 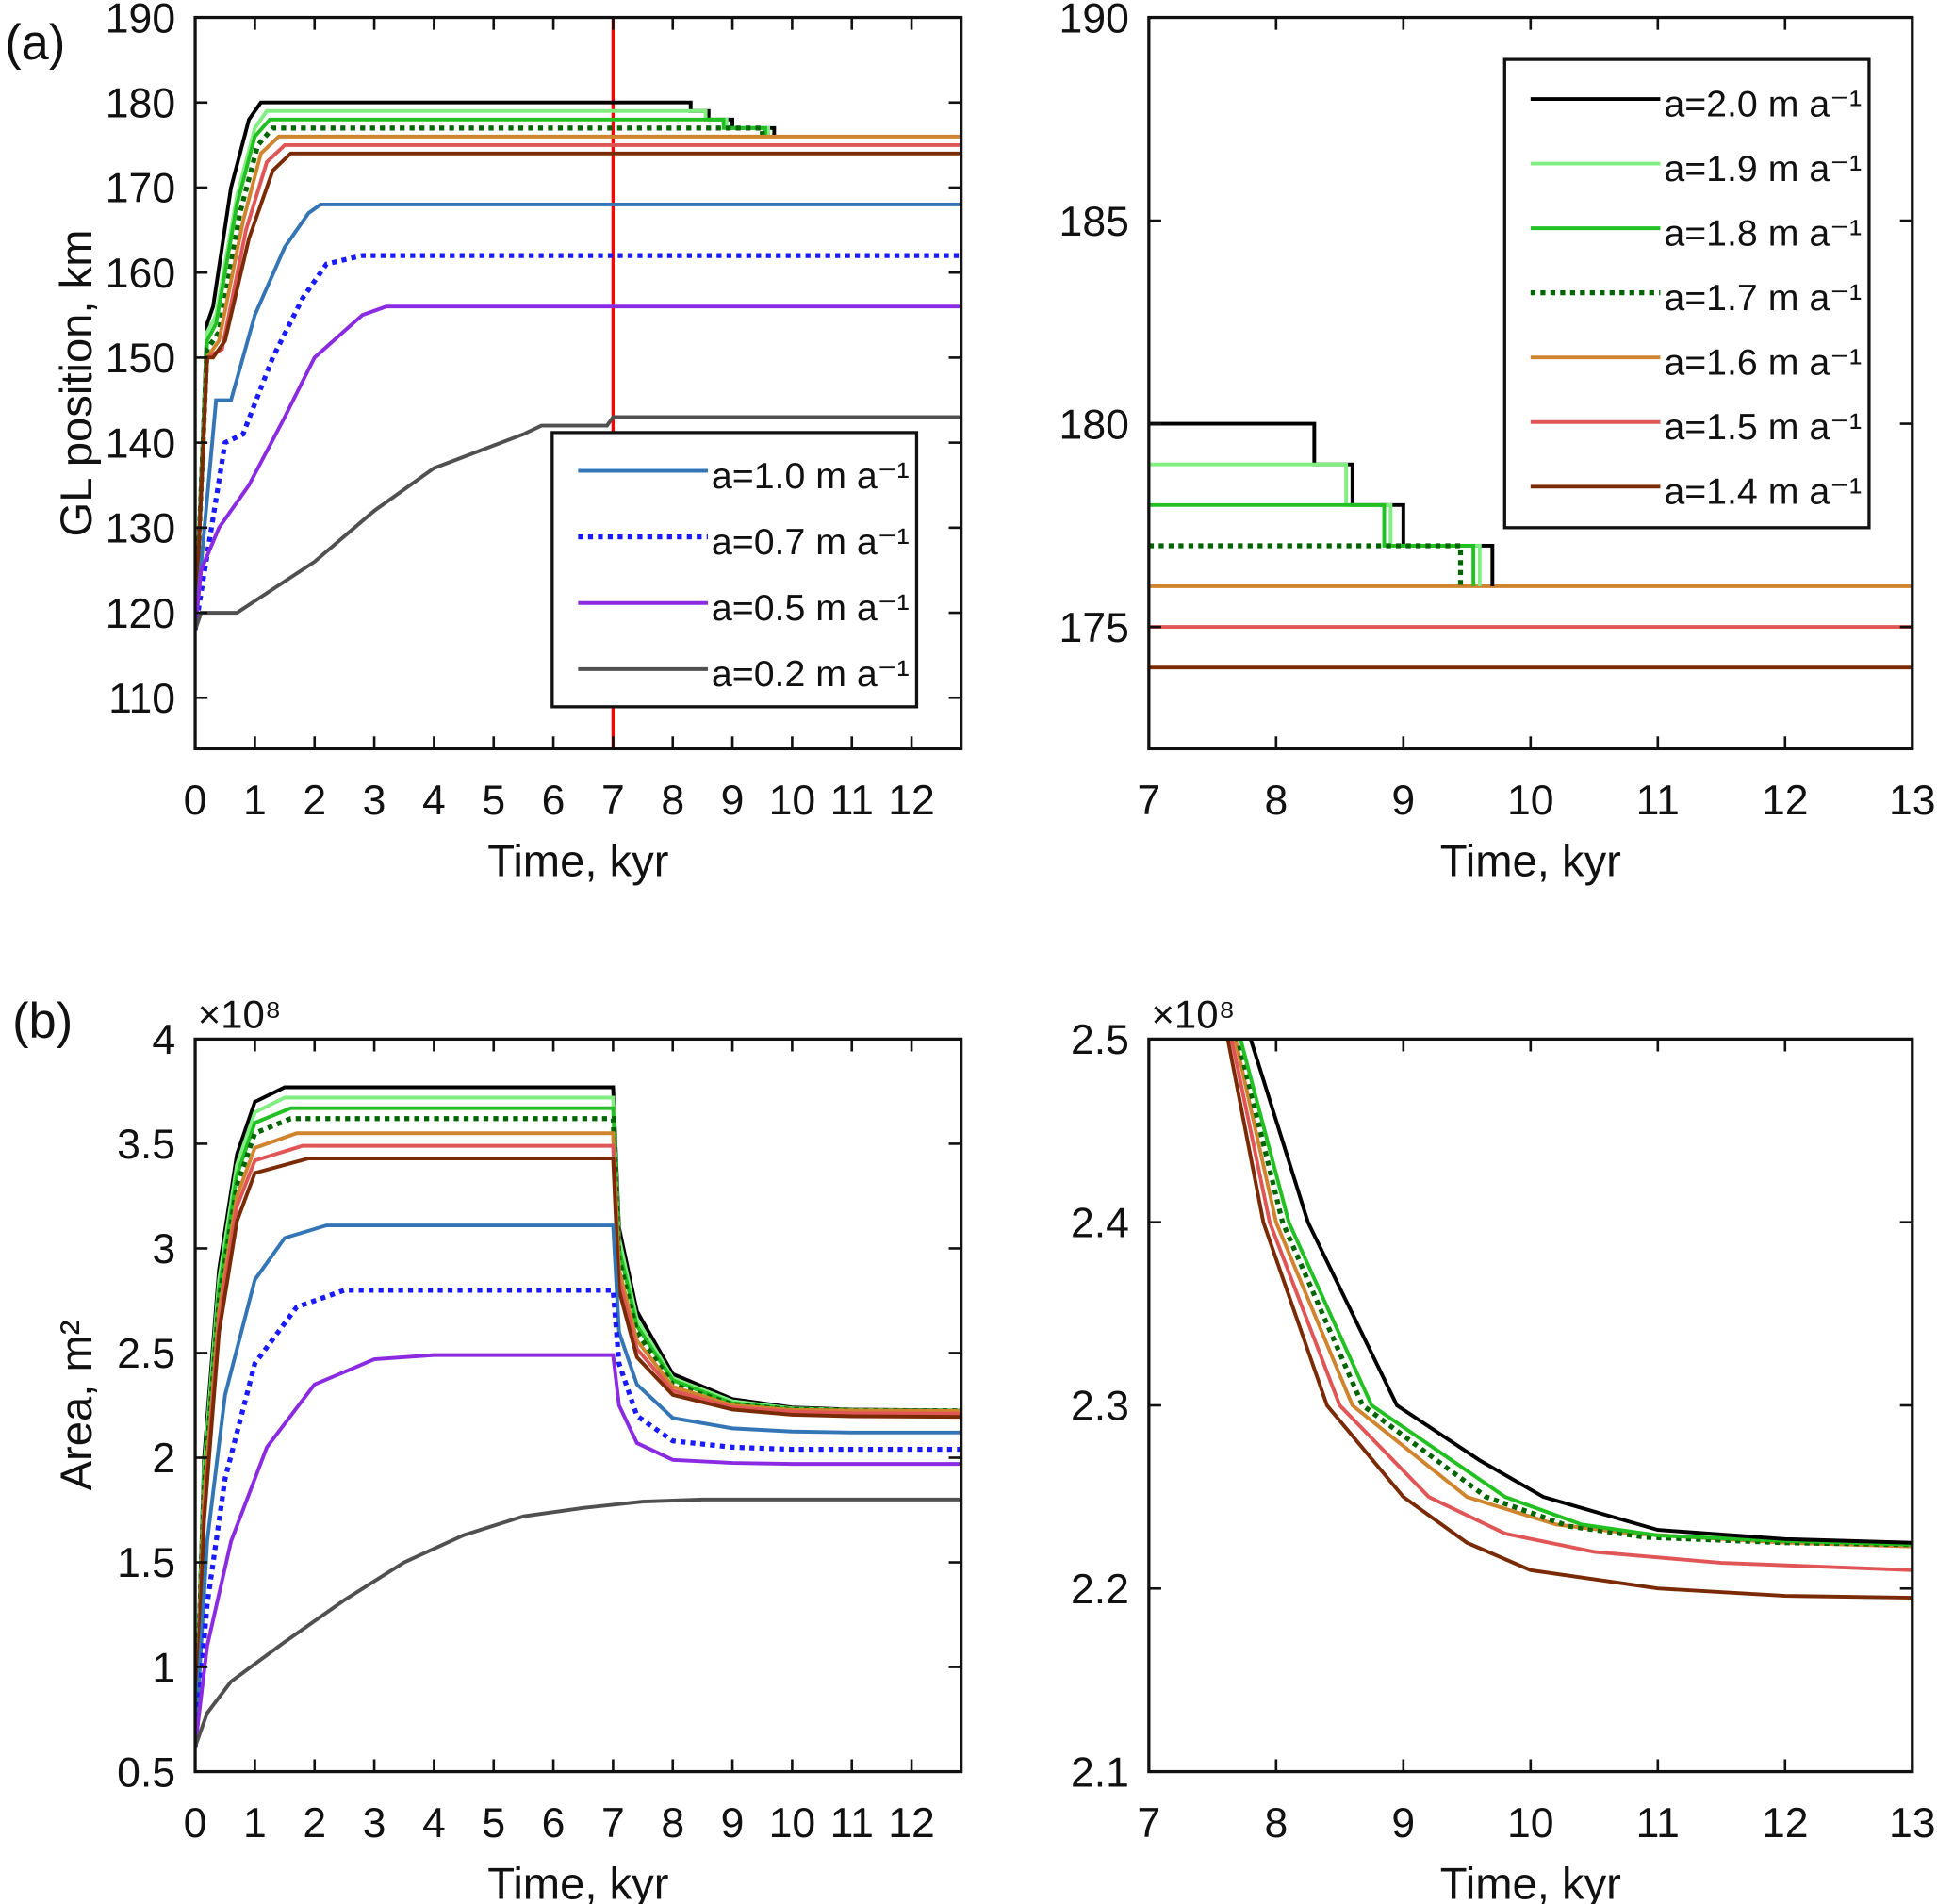 What do you see at coordinates (1763, 492) in the screenshot?
I see `legend-label: a=1.4 m a⁻¹` at bounding box center [1763, 492].